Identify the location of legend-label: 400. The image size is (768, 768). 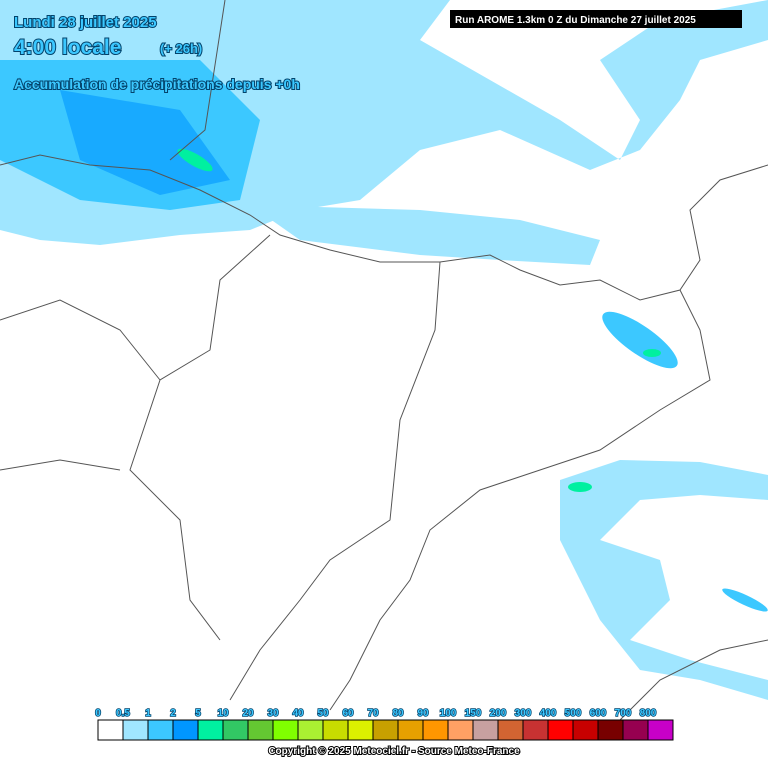
(548, 713).